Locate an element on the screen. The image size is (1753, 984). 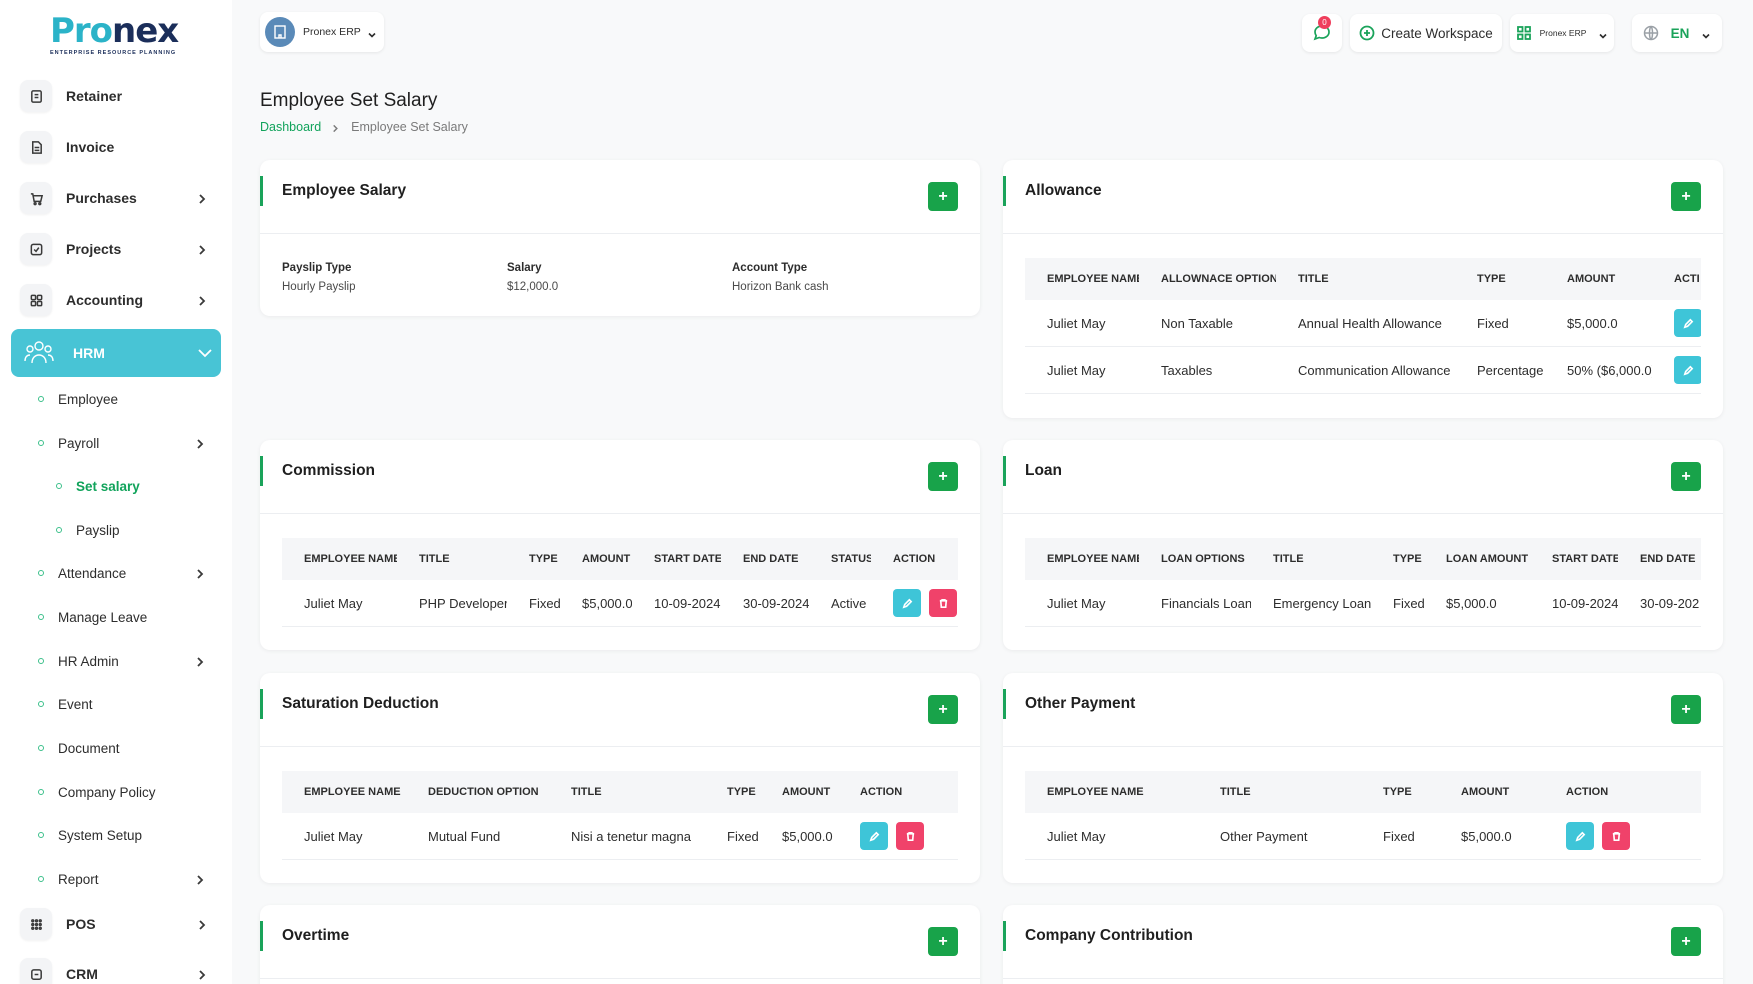
add-overtime-button: + is located at coordinates (943, 941).